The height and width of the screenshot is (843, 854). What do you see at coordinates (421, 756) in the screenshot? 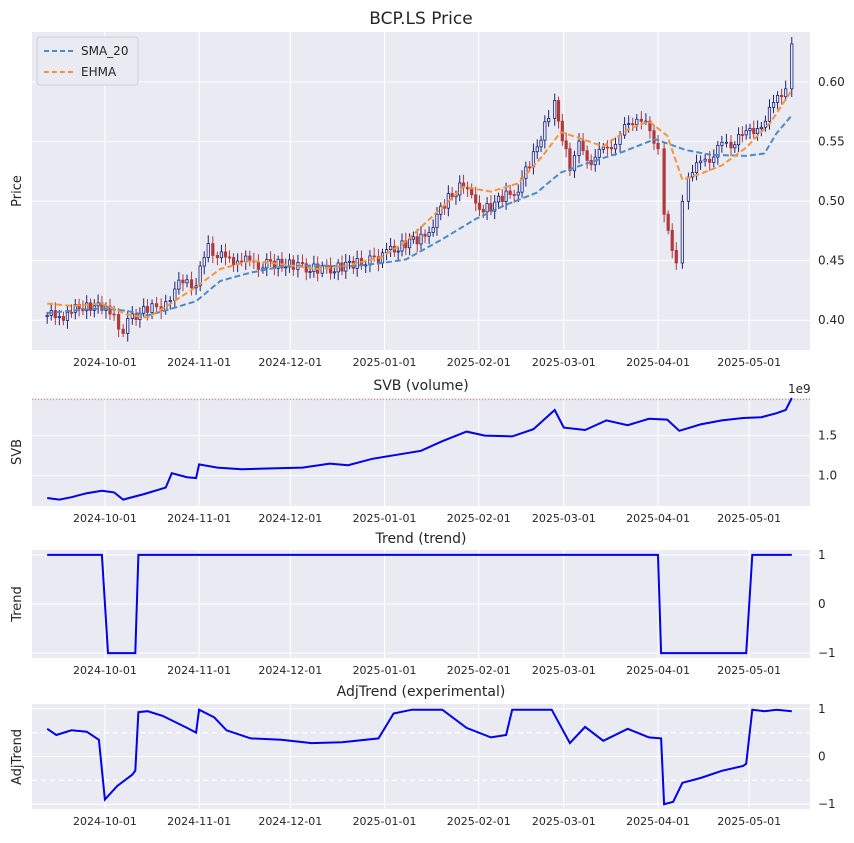
I see `adjtrend-reference-lines` at bounding box center [421, 756].